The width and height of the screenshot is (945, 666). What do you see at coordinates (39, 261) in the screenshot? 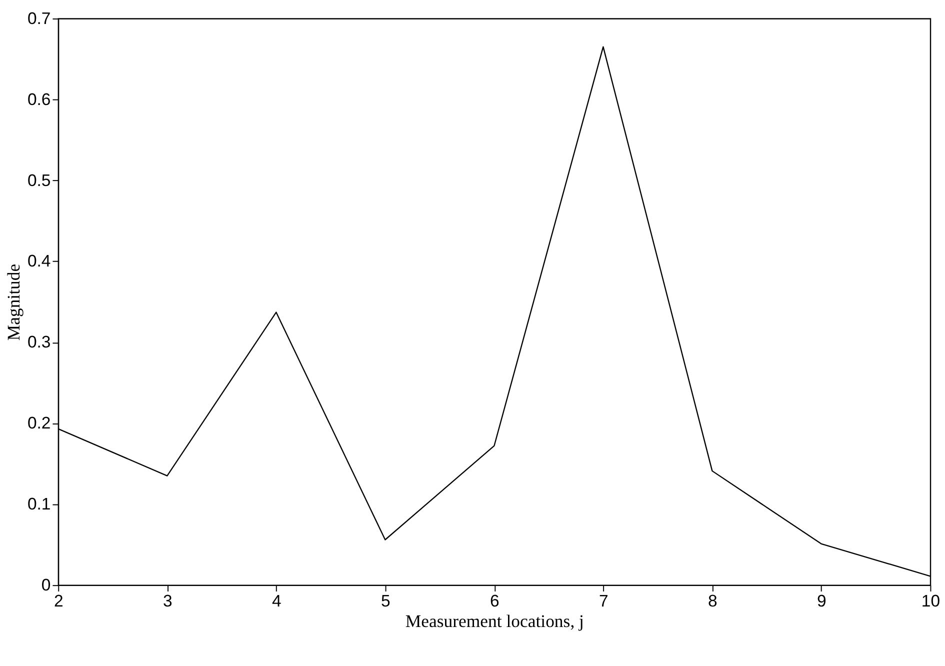
I see `y-tick-label: 0.4` at bounding box center [39, 261].